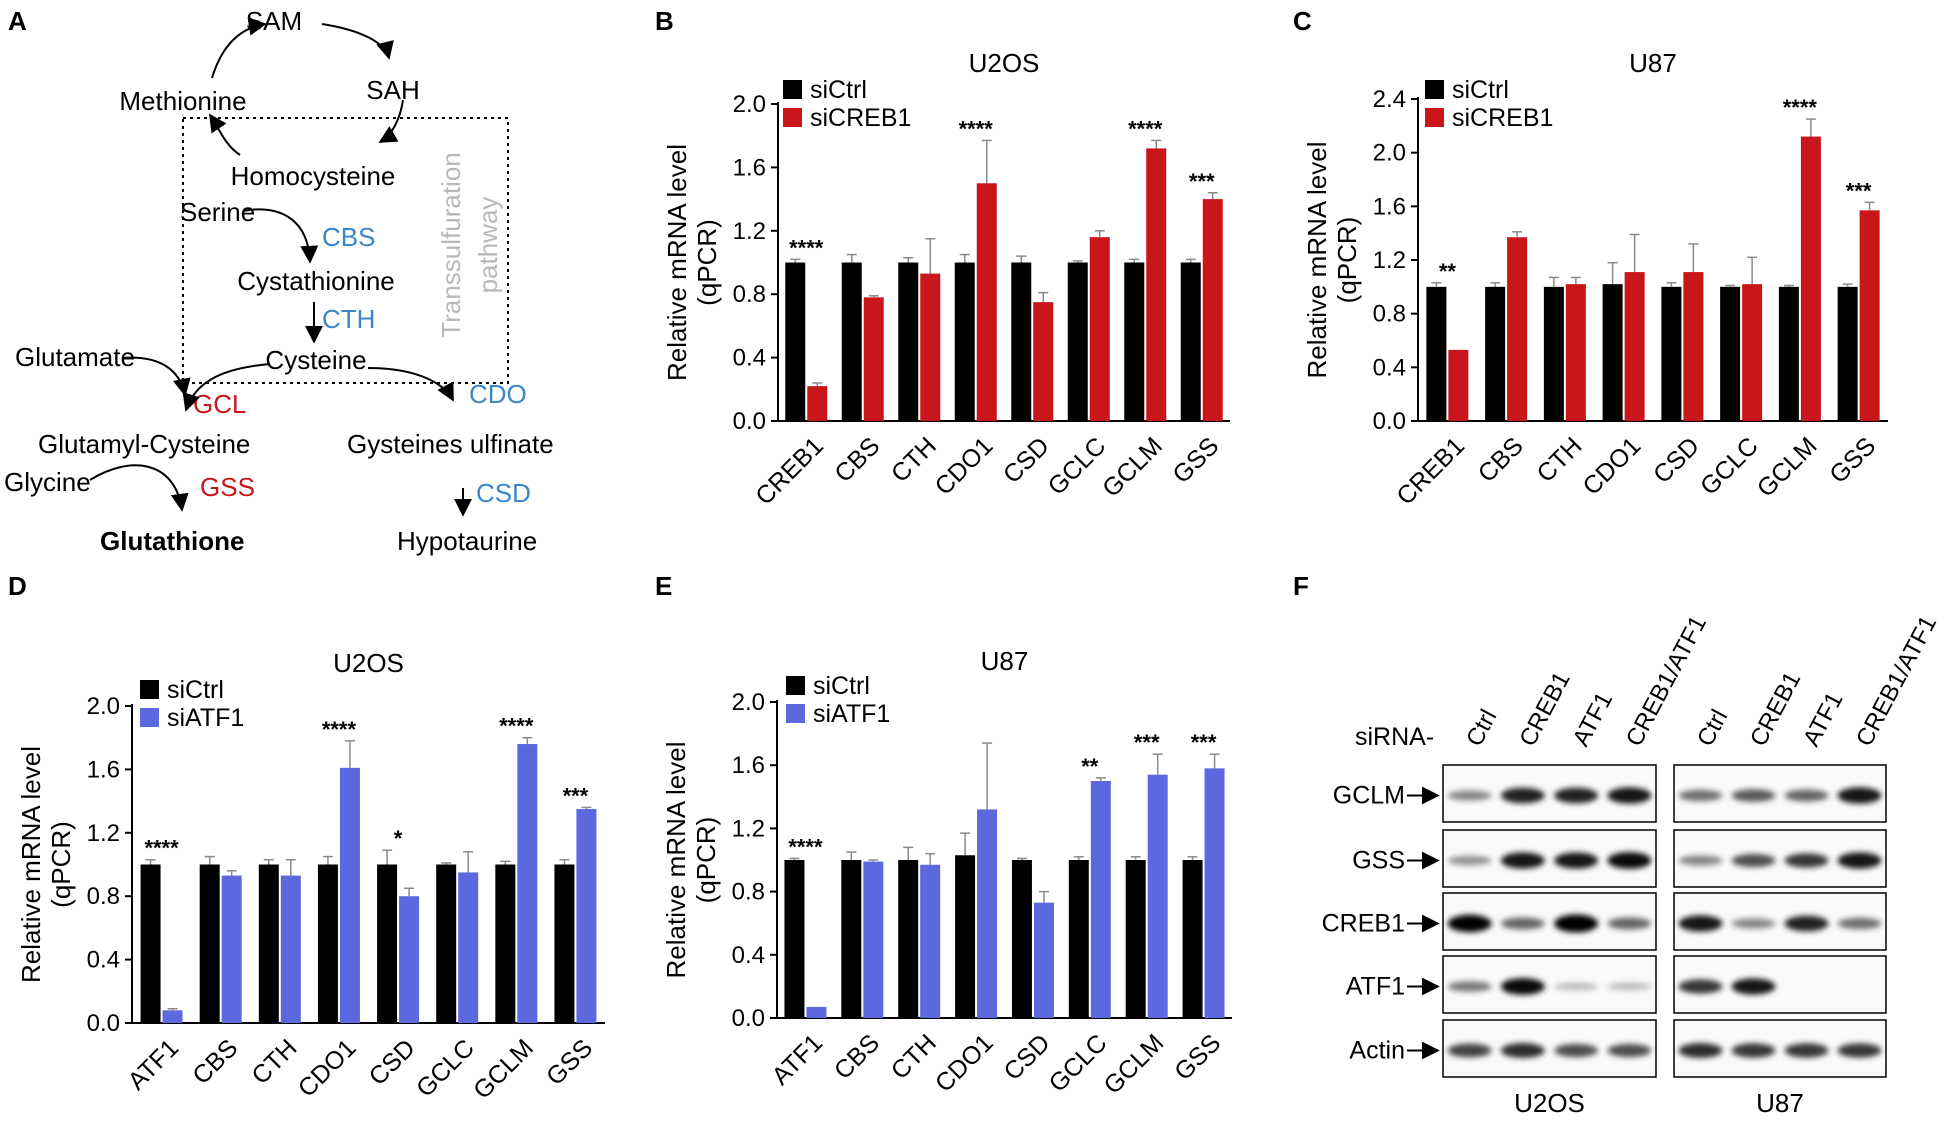 This screenshot has height=1122, width=1957. I want to click on y-axis-label: Relative mRNA level, so click(676, 860).